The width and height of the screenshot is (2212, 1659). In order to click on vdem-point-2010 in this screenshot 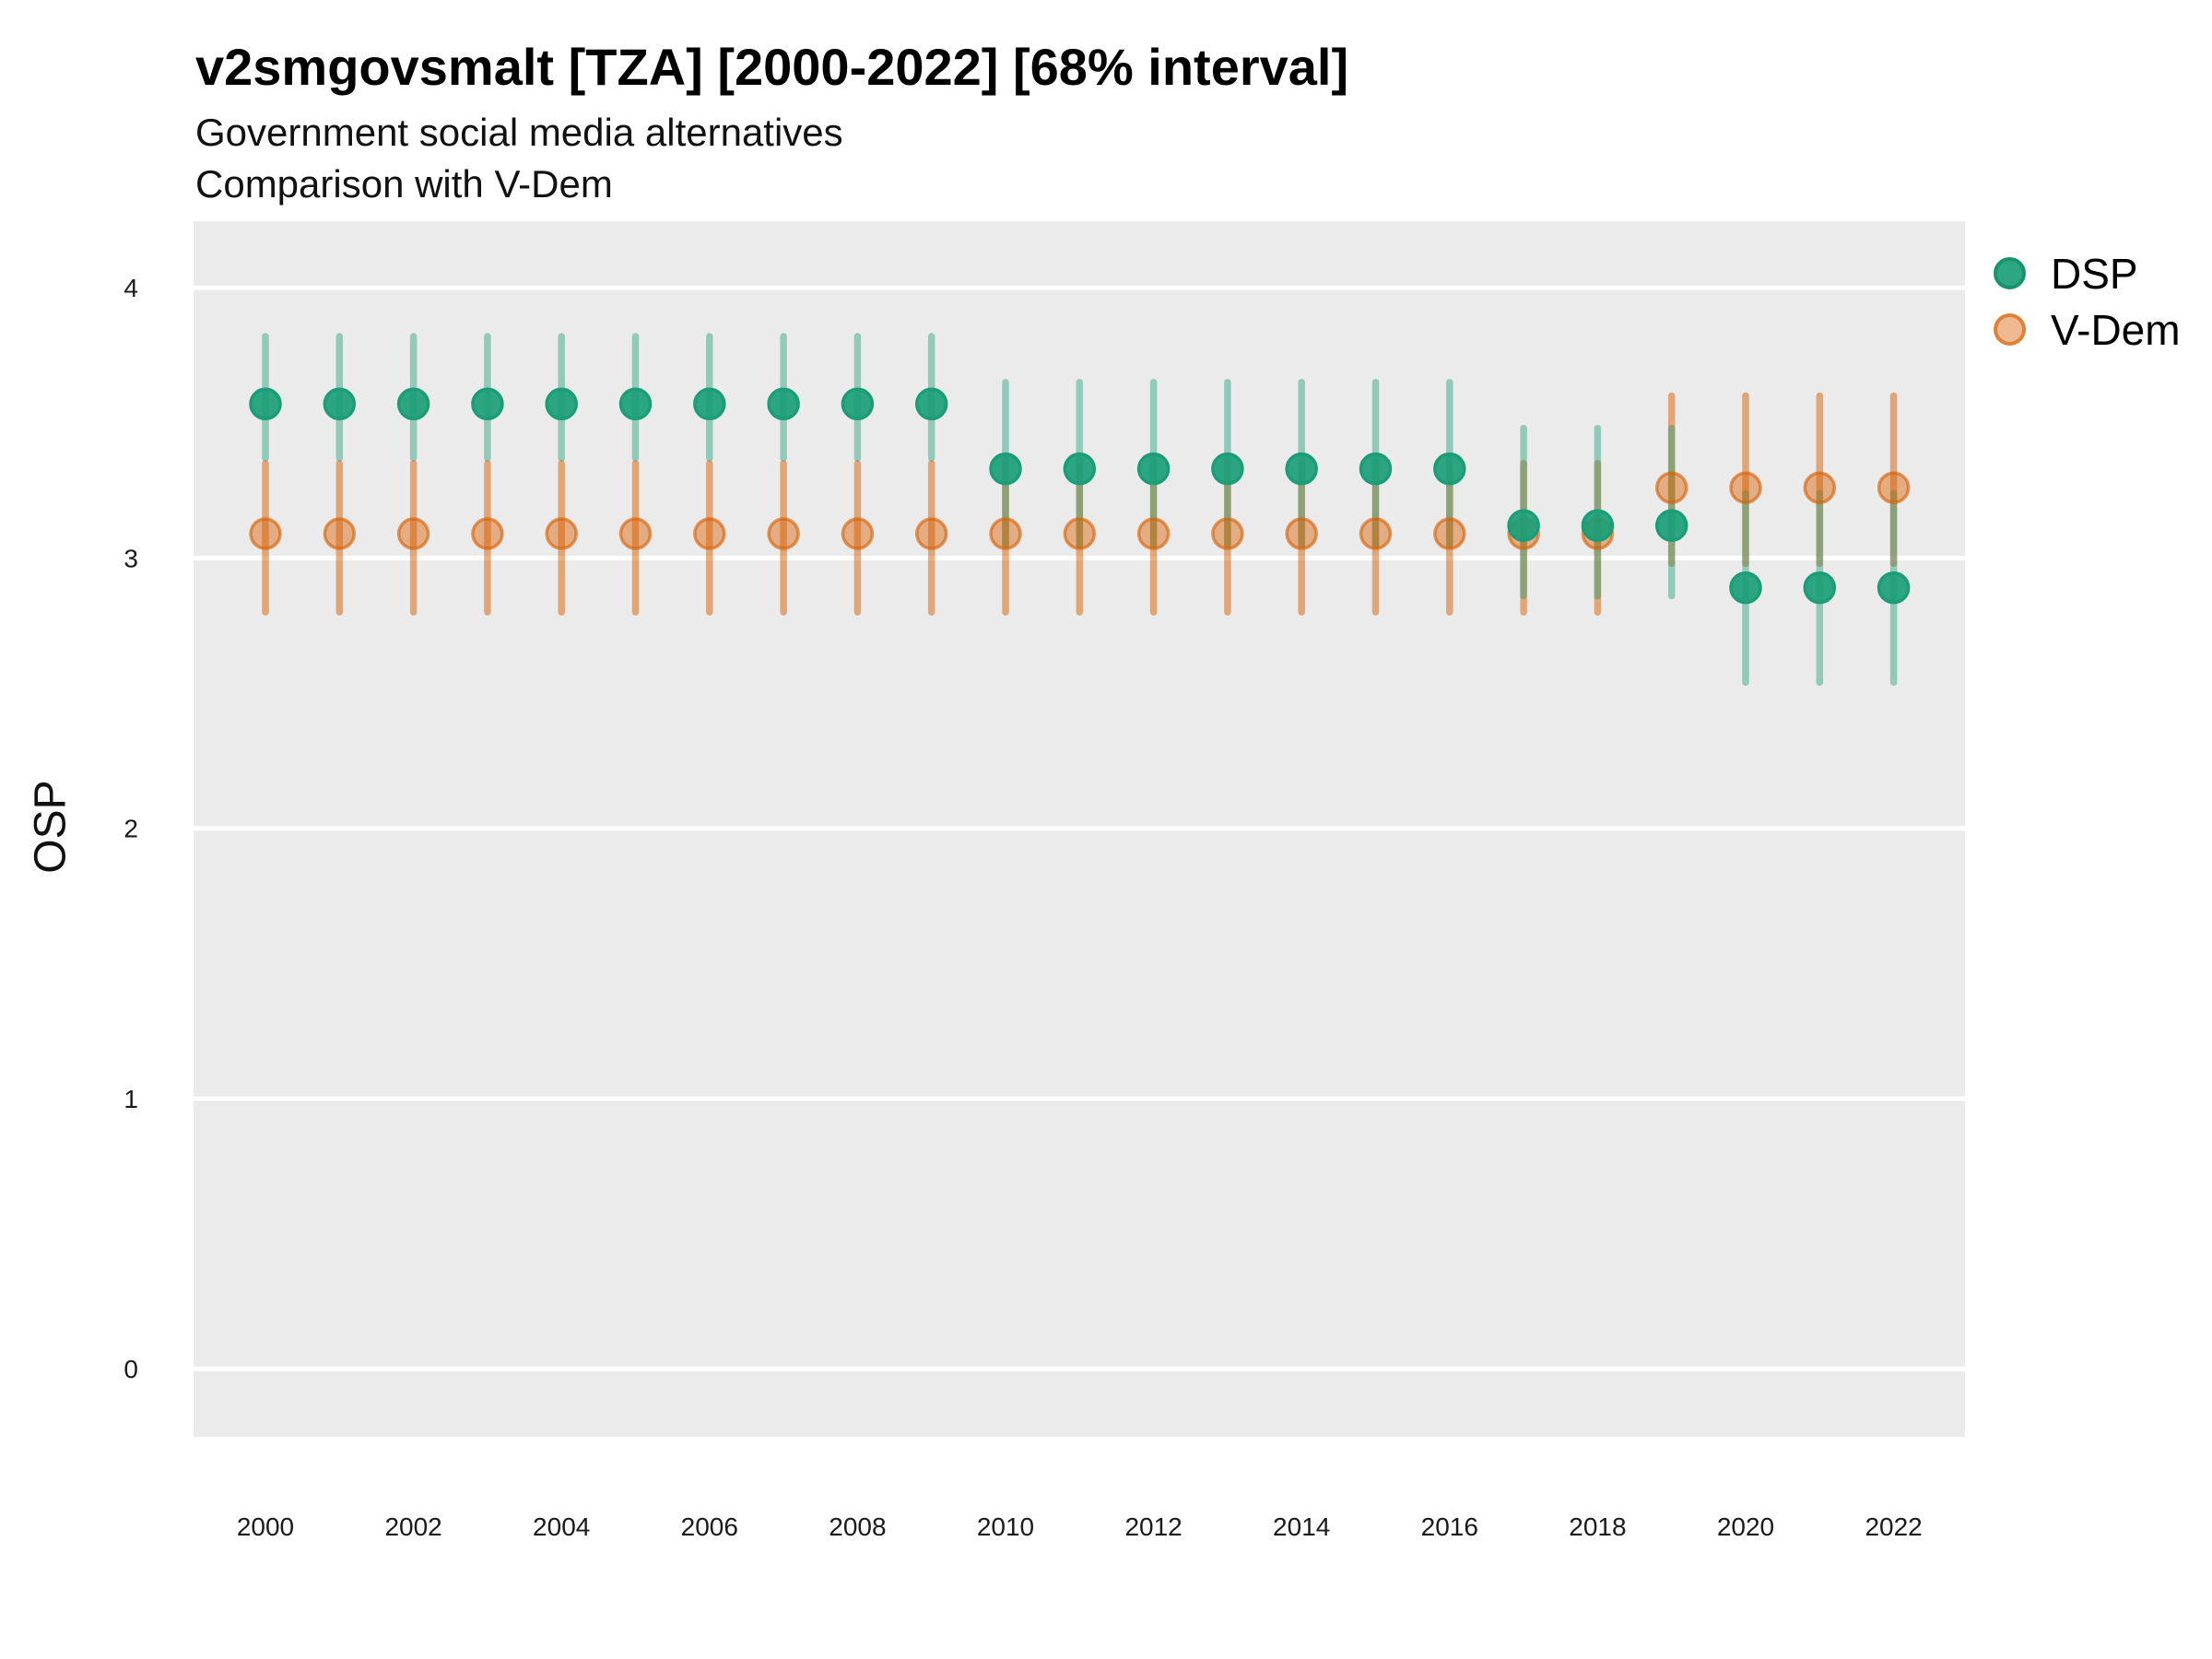, I will do `click(1005, 533)`.